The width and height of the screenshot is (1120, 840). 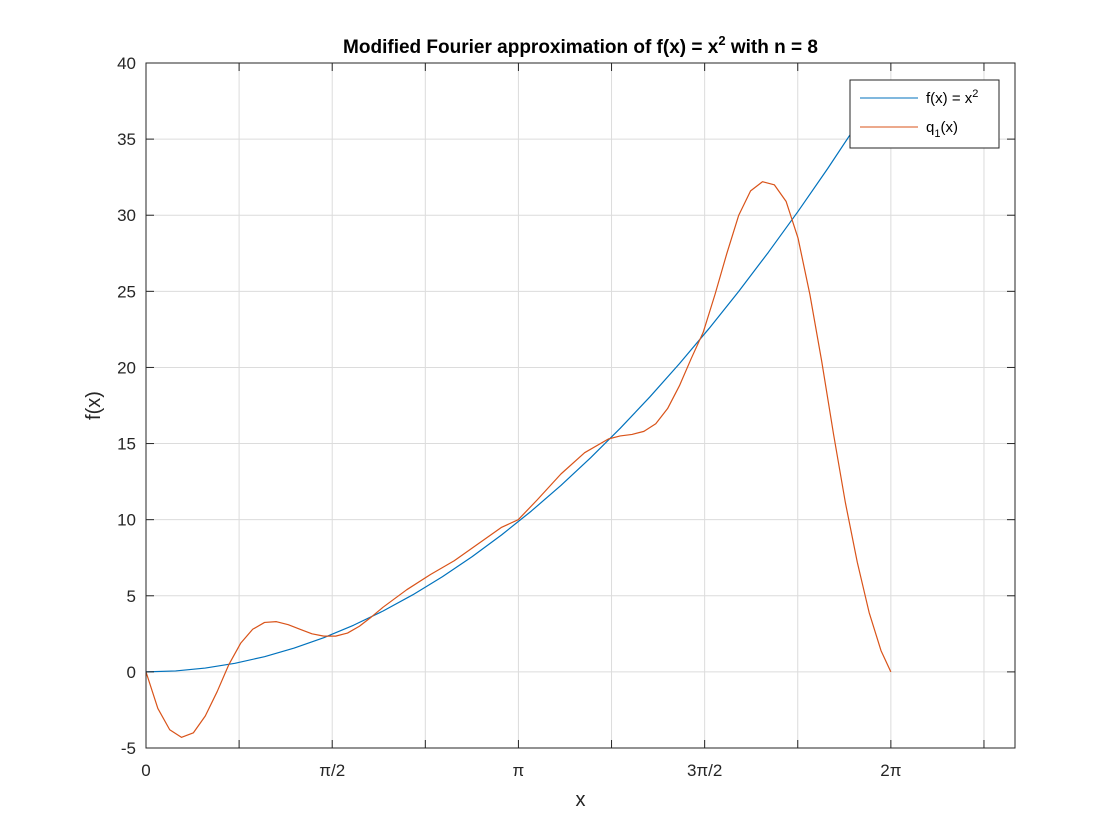 I want to click on legend-box, so click(x=924, y=114).